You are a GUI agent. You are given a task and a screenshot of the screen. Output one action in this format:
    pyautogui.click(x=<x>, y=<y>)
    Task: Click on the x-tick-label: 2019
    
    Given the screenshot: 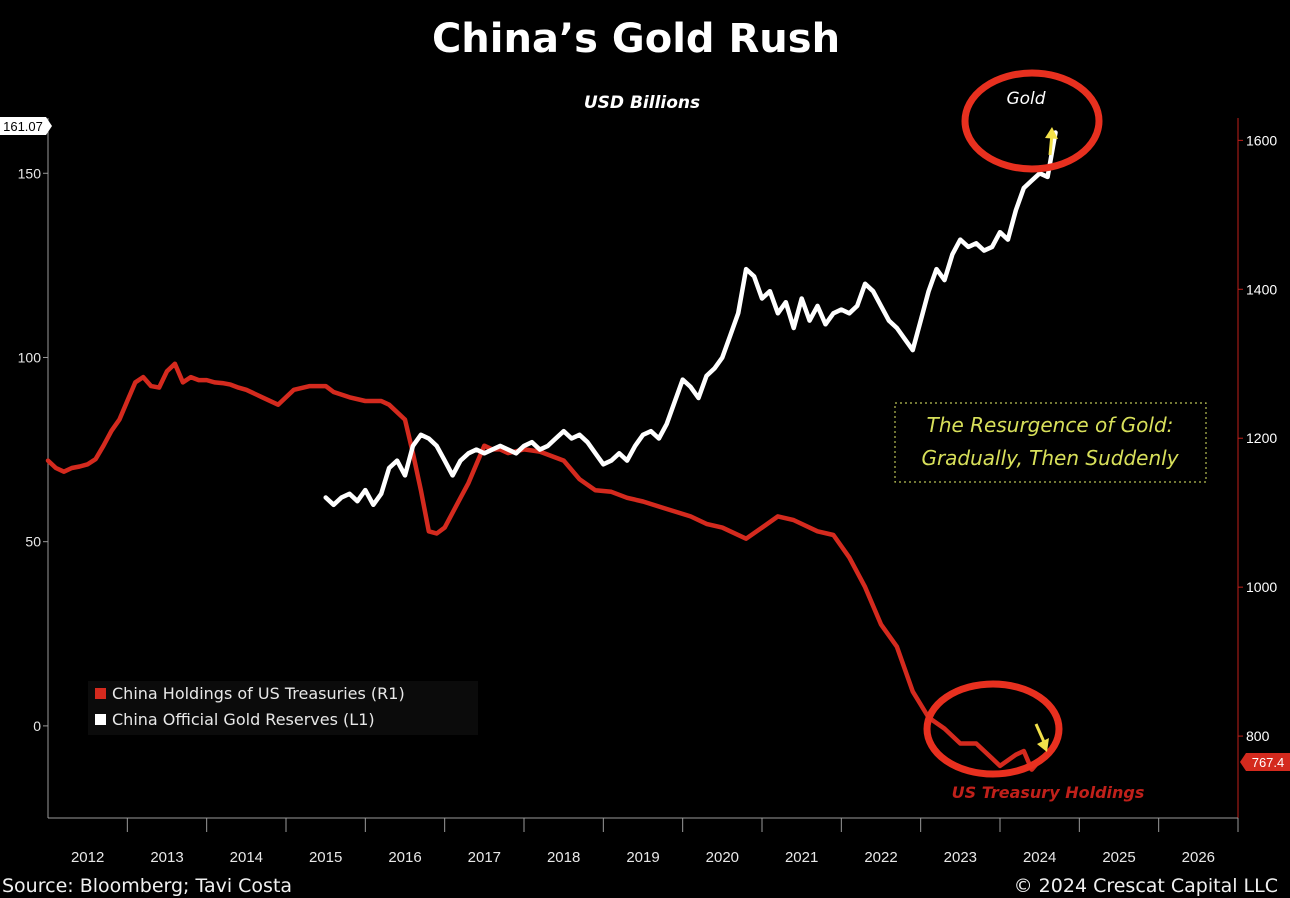 What is the action you would take?
    pyautogui.click(x=642, y=857)
    